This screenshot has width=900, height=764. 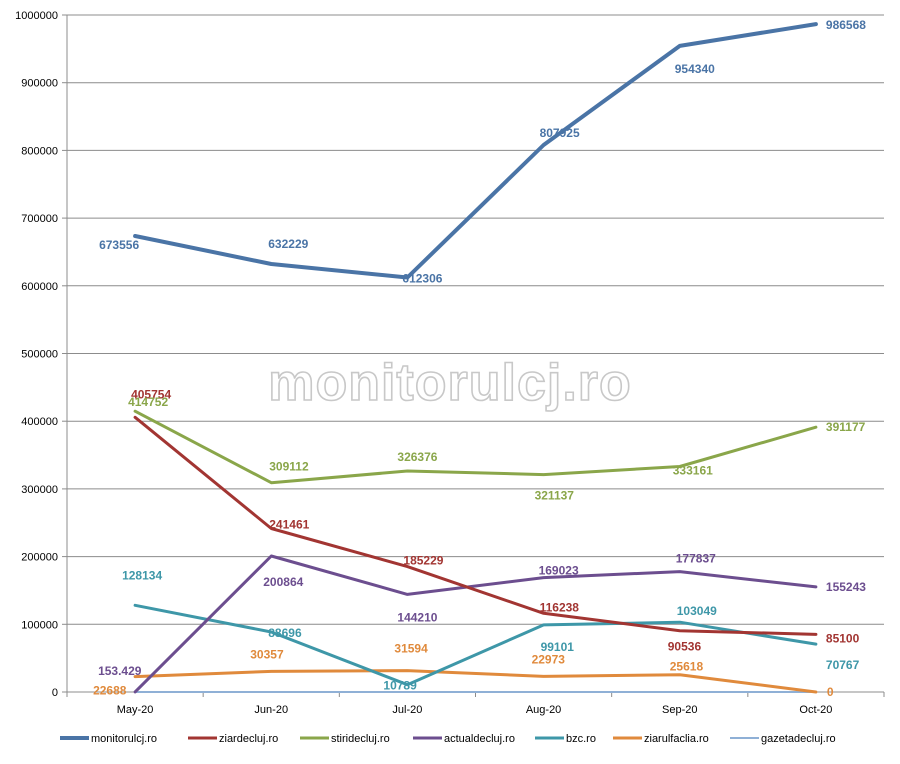 I want to click on data-label: 128134, so click(x=142, y=575).